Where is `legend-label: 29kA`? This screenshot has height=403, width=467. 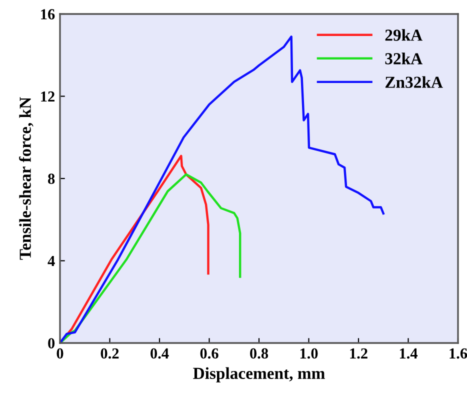
legend-label: 29kA is located at coordinates (403, 35).